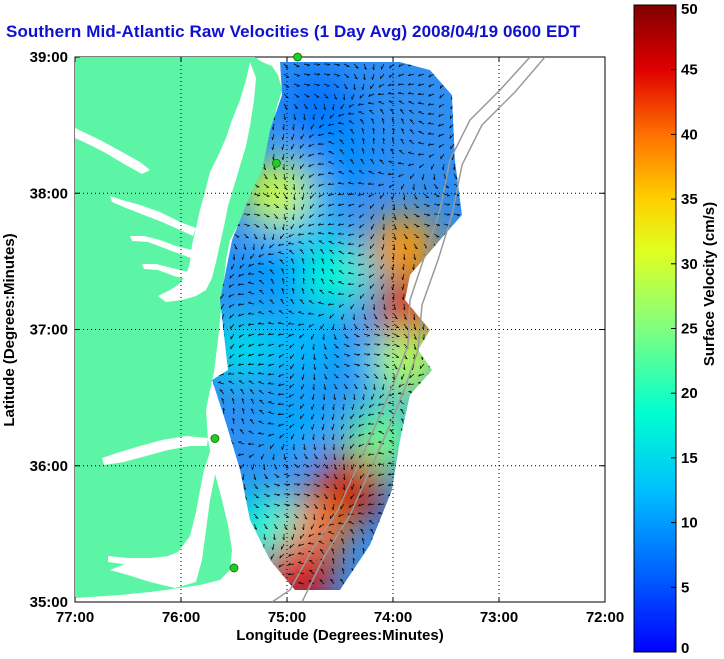  I want to click on y-tick-label: 39:00, so click(49, 57).